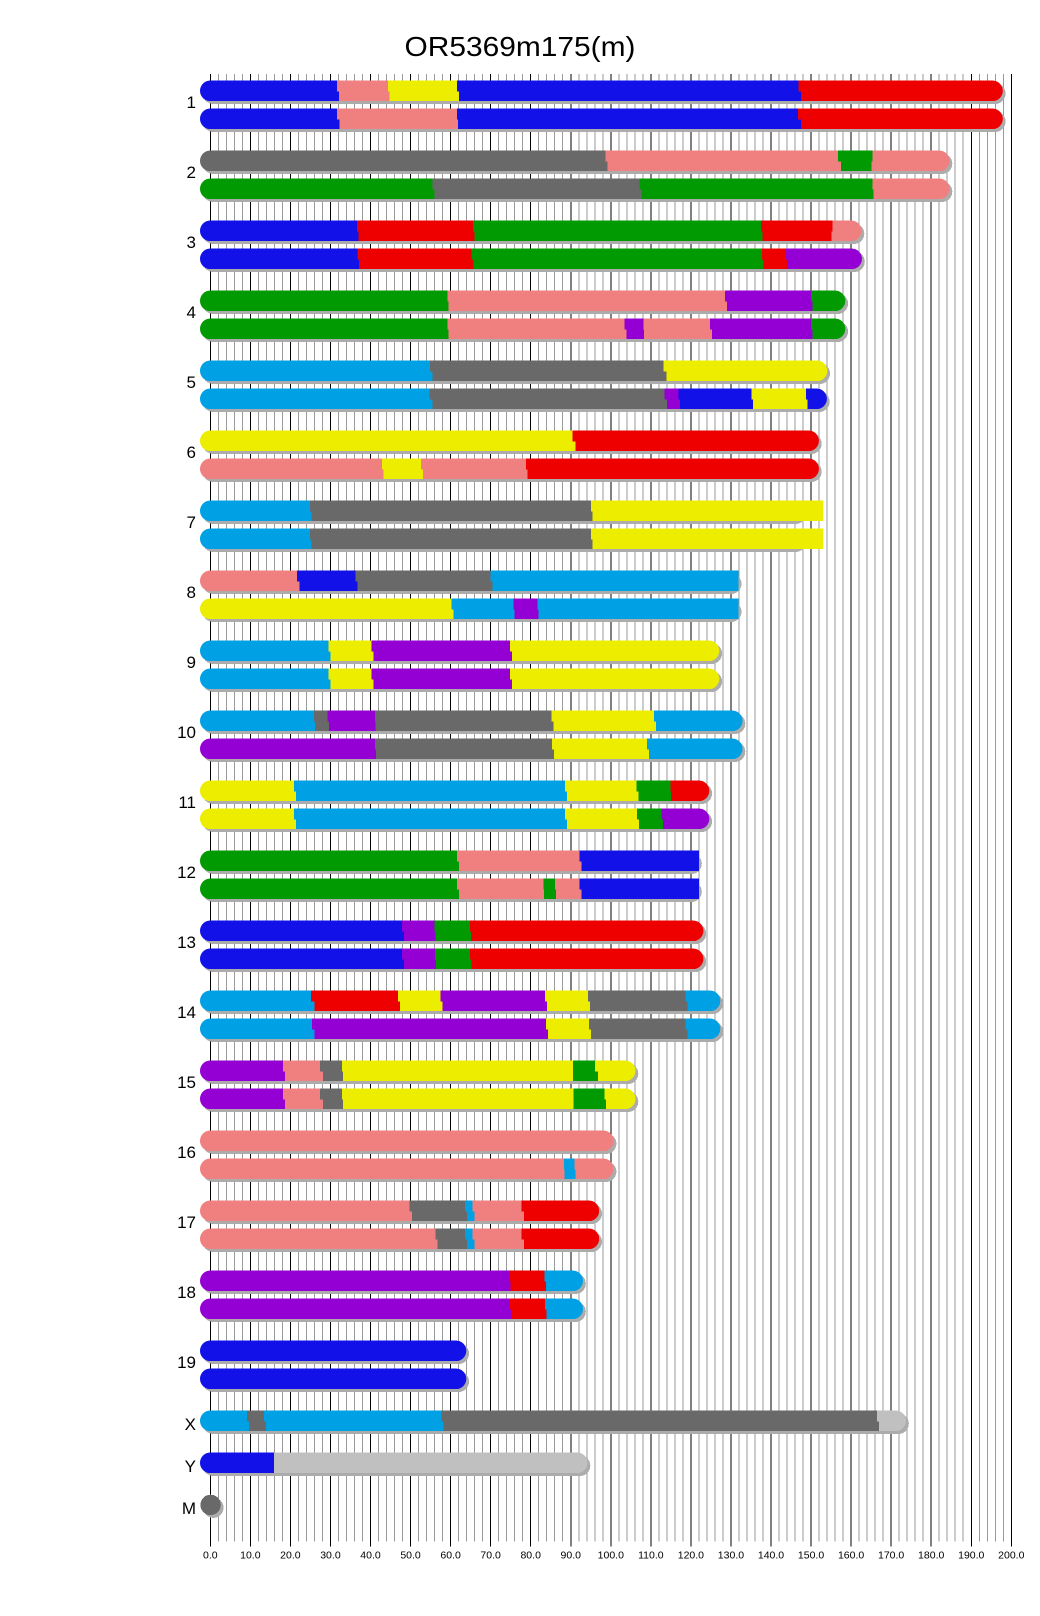 The height and width of the screenshot is (1616, 1040). I want to click on svg-text: 14, so click(186, 1012).